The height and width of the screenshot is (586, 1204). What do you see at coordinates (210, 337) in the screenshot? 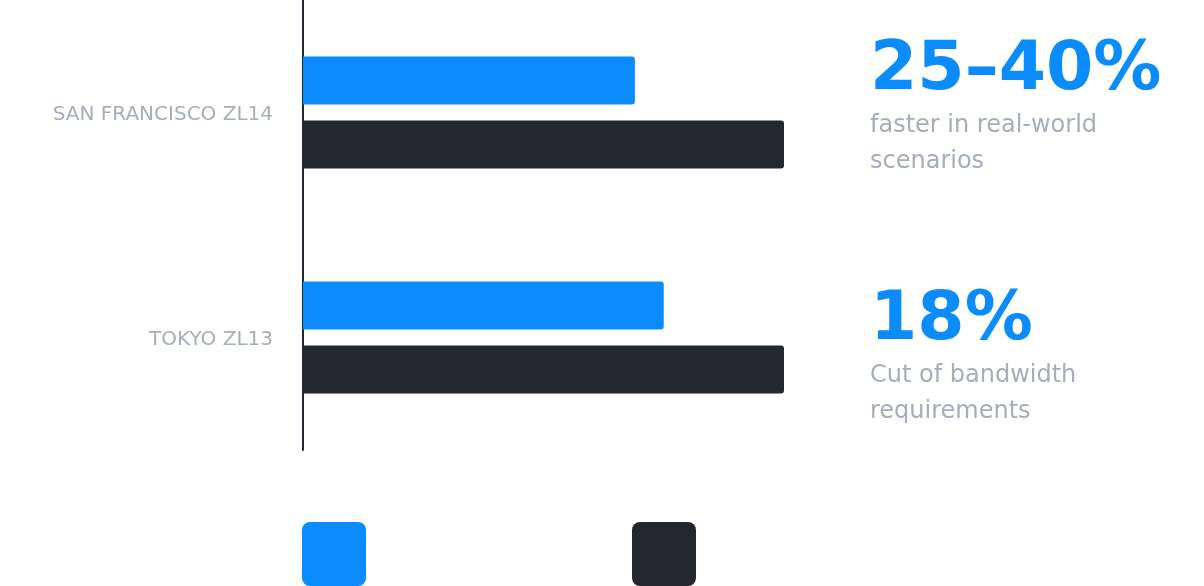
I see `y-tick-label: TOKYO ZL13` at bounding box center [210, 337].